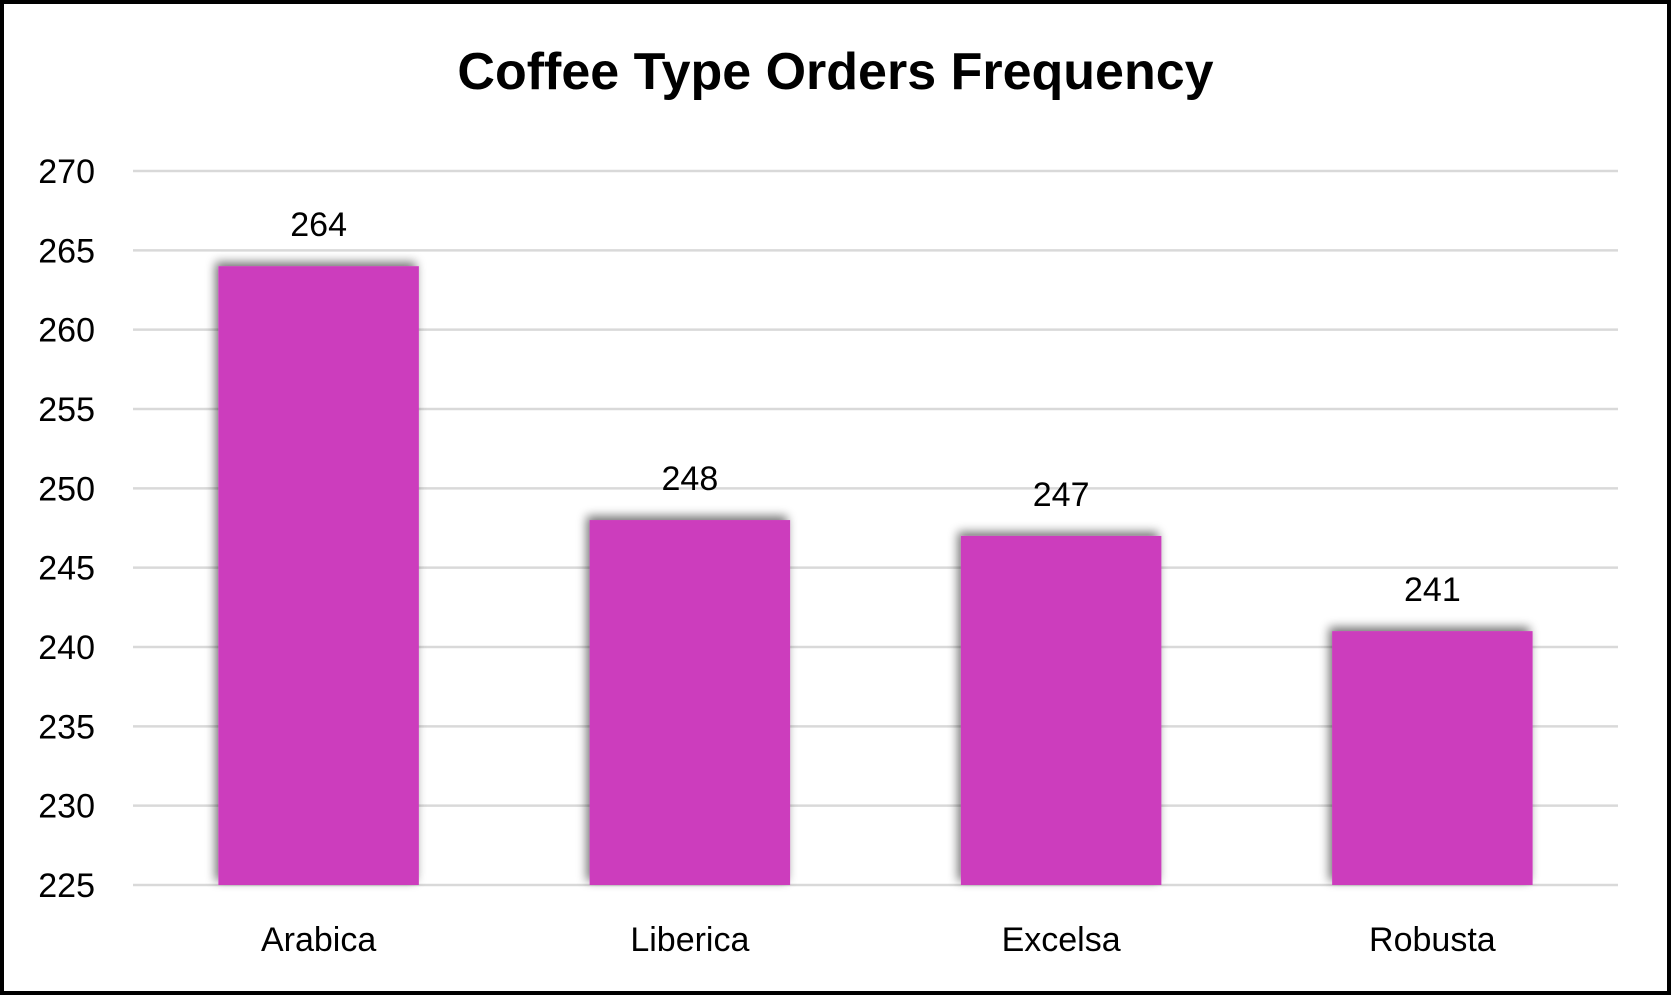 Image resolution: width=1671 pixels, height=995 pixels. Describe the element at coordinates (690, 479) in the screenshot. I see `data-label-liberica: 248` at that location.